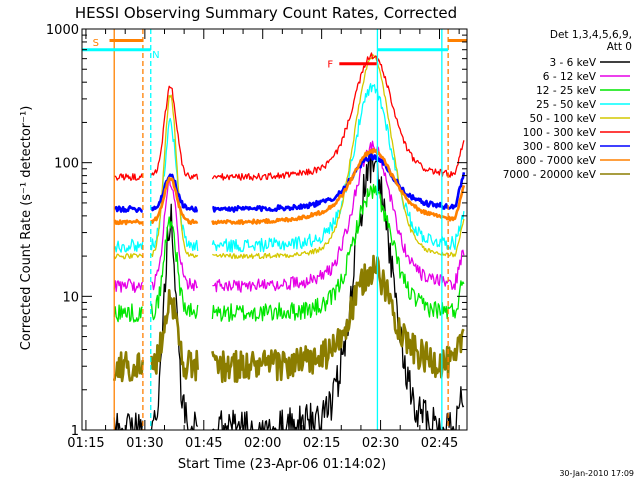  I want to click on legend-label-8: 7000 - 20000 keV, so click(550, 175).